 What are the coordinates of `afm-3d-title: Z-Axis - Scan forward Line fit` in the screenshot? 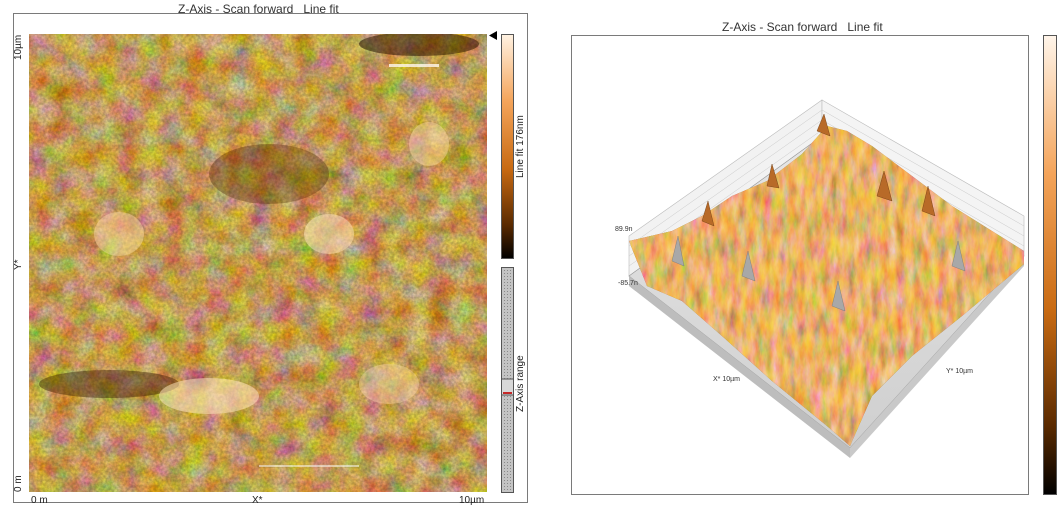 It's located at (802, 27).